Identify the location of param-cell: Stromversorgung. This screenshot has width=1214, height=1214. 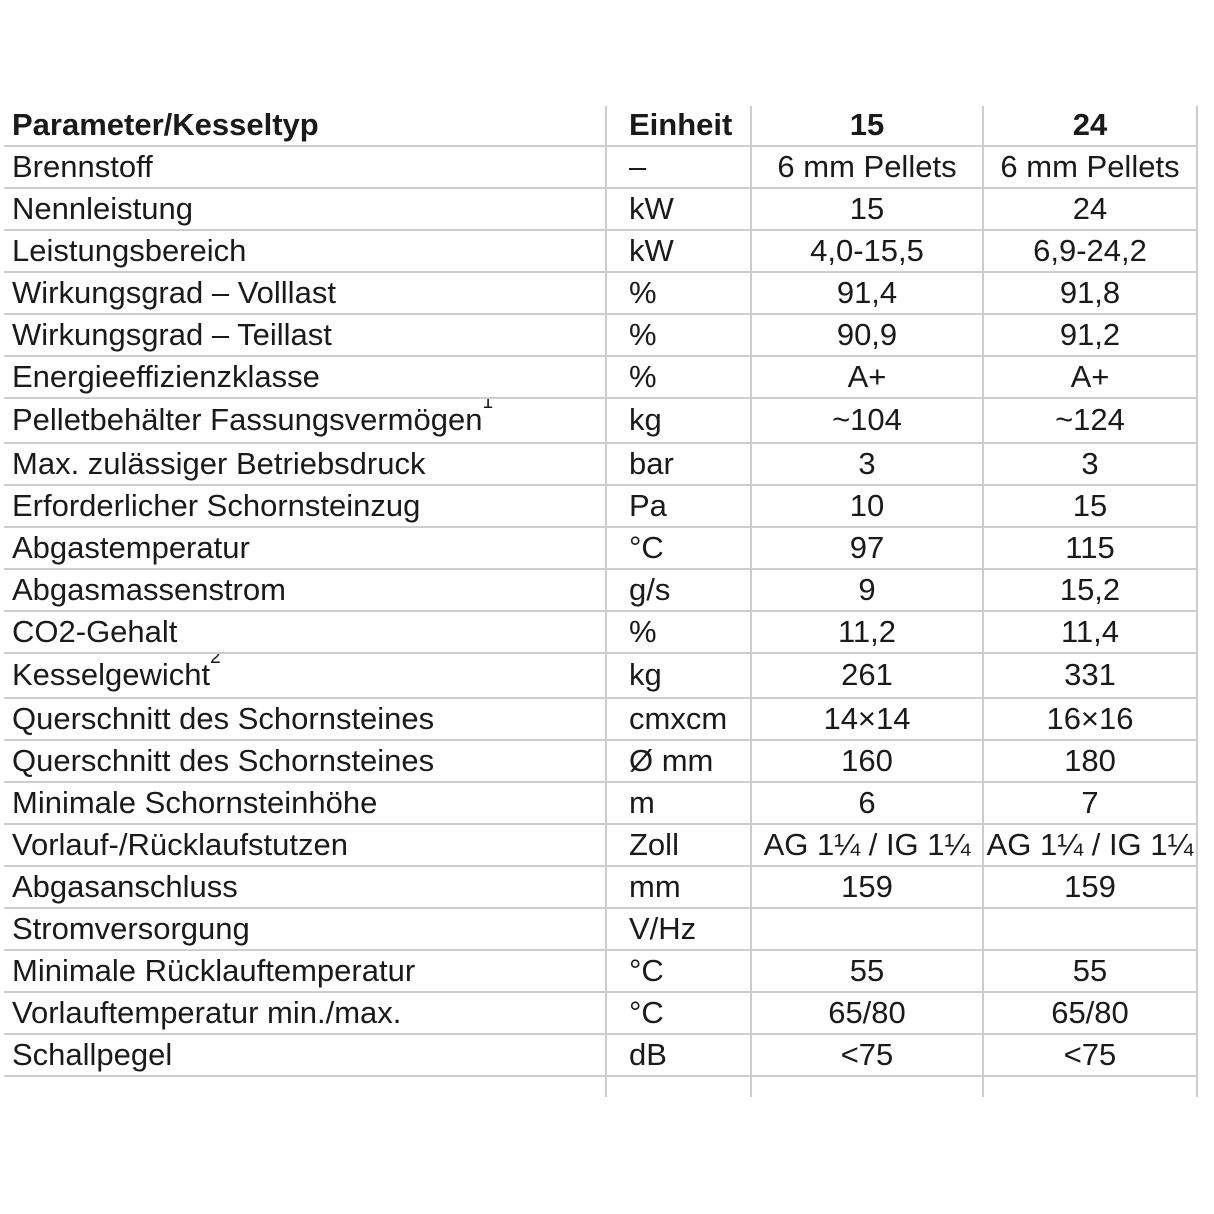
(305, 929).